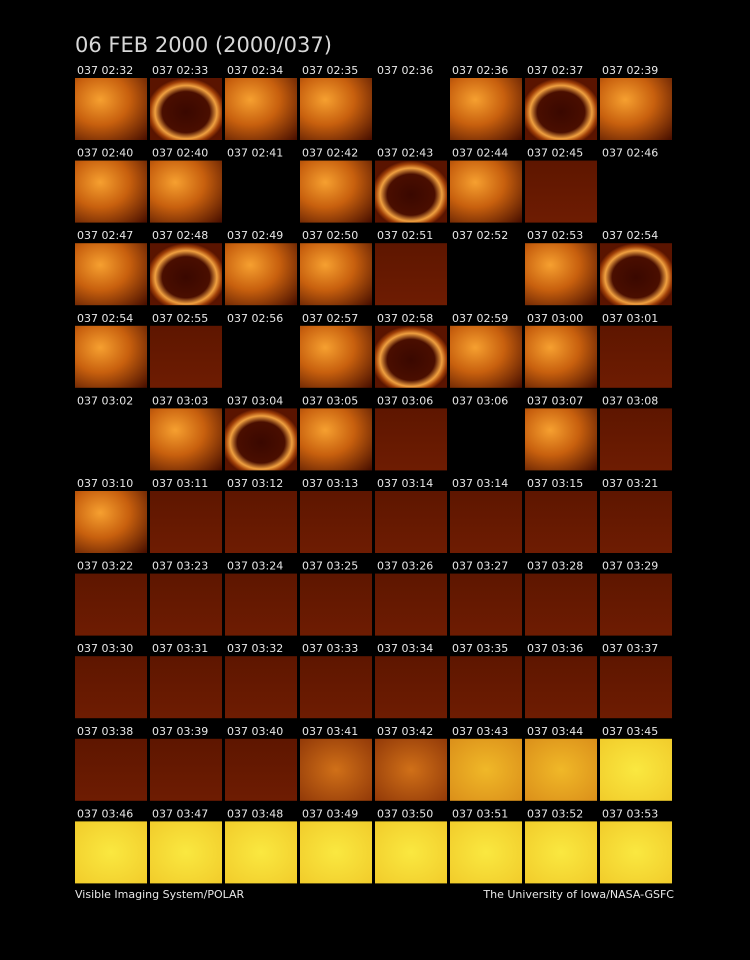  What do you see at coordinates (105, 400) in the screenshot?
I see `panel-label: 037 03:02` at bounding box center [105, 400].